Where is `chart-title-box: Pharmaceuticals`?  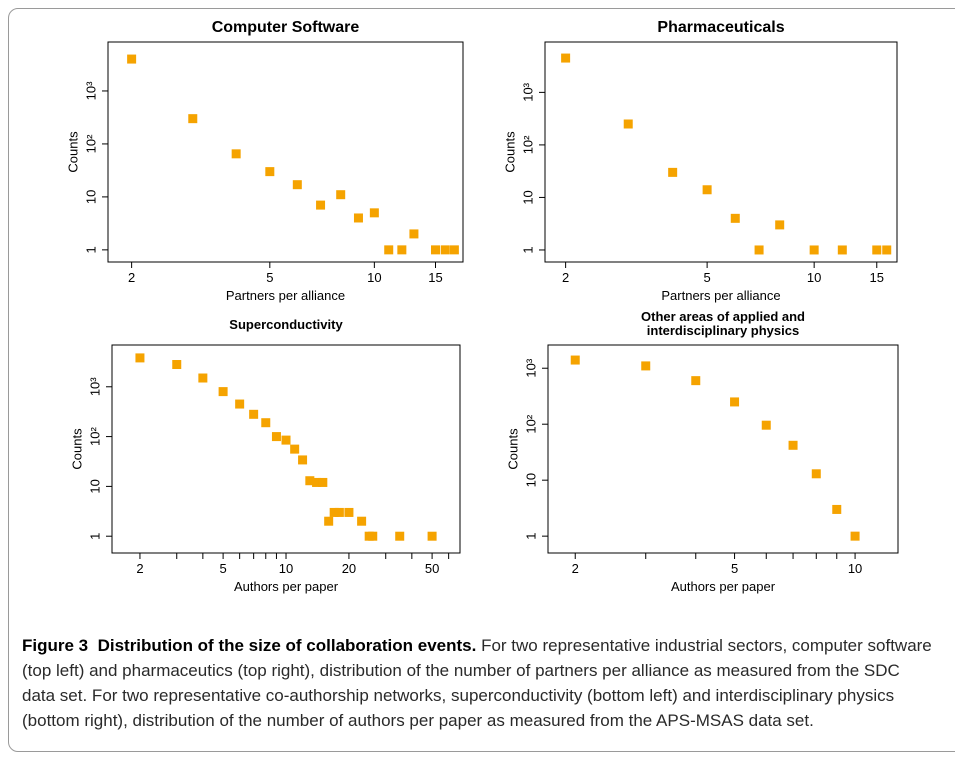 chart-title-box: Pharmaceuticals is located at coordinates (721, 28).